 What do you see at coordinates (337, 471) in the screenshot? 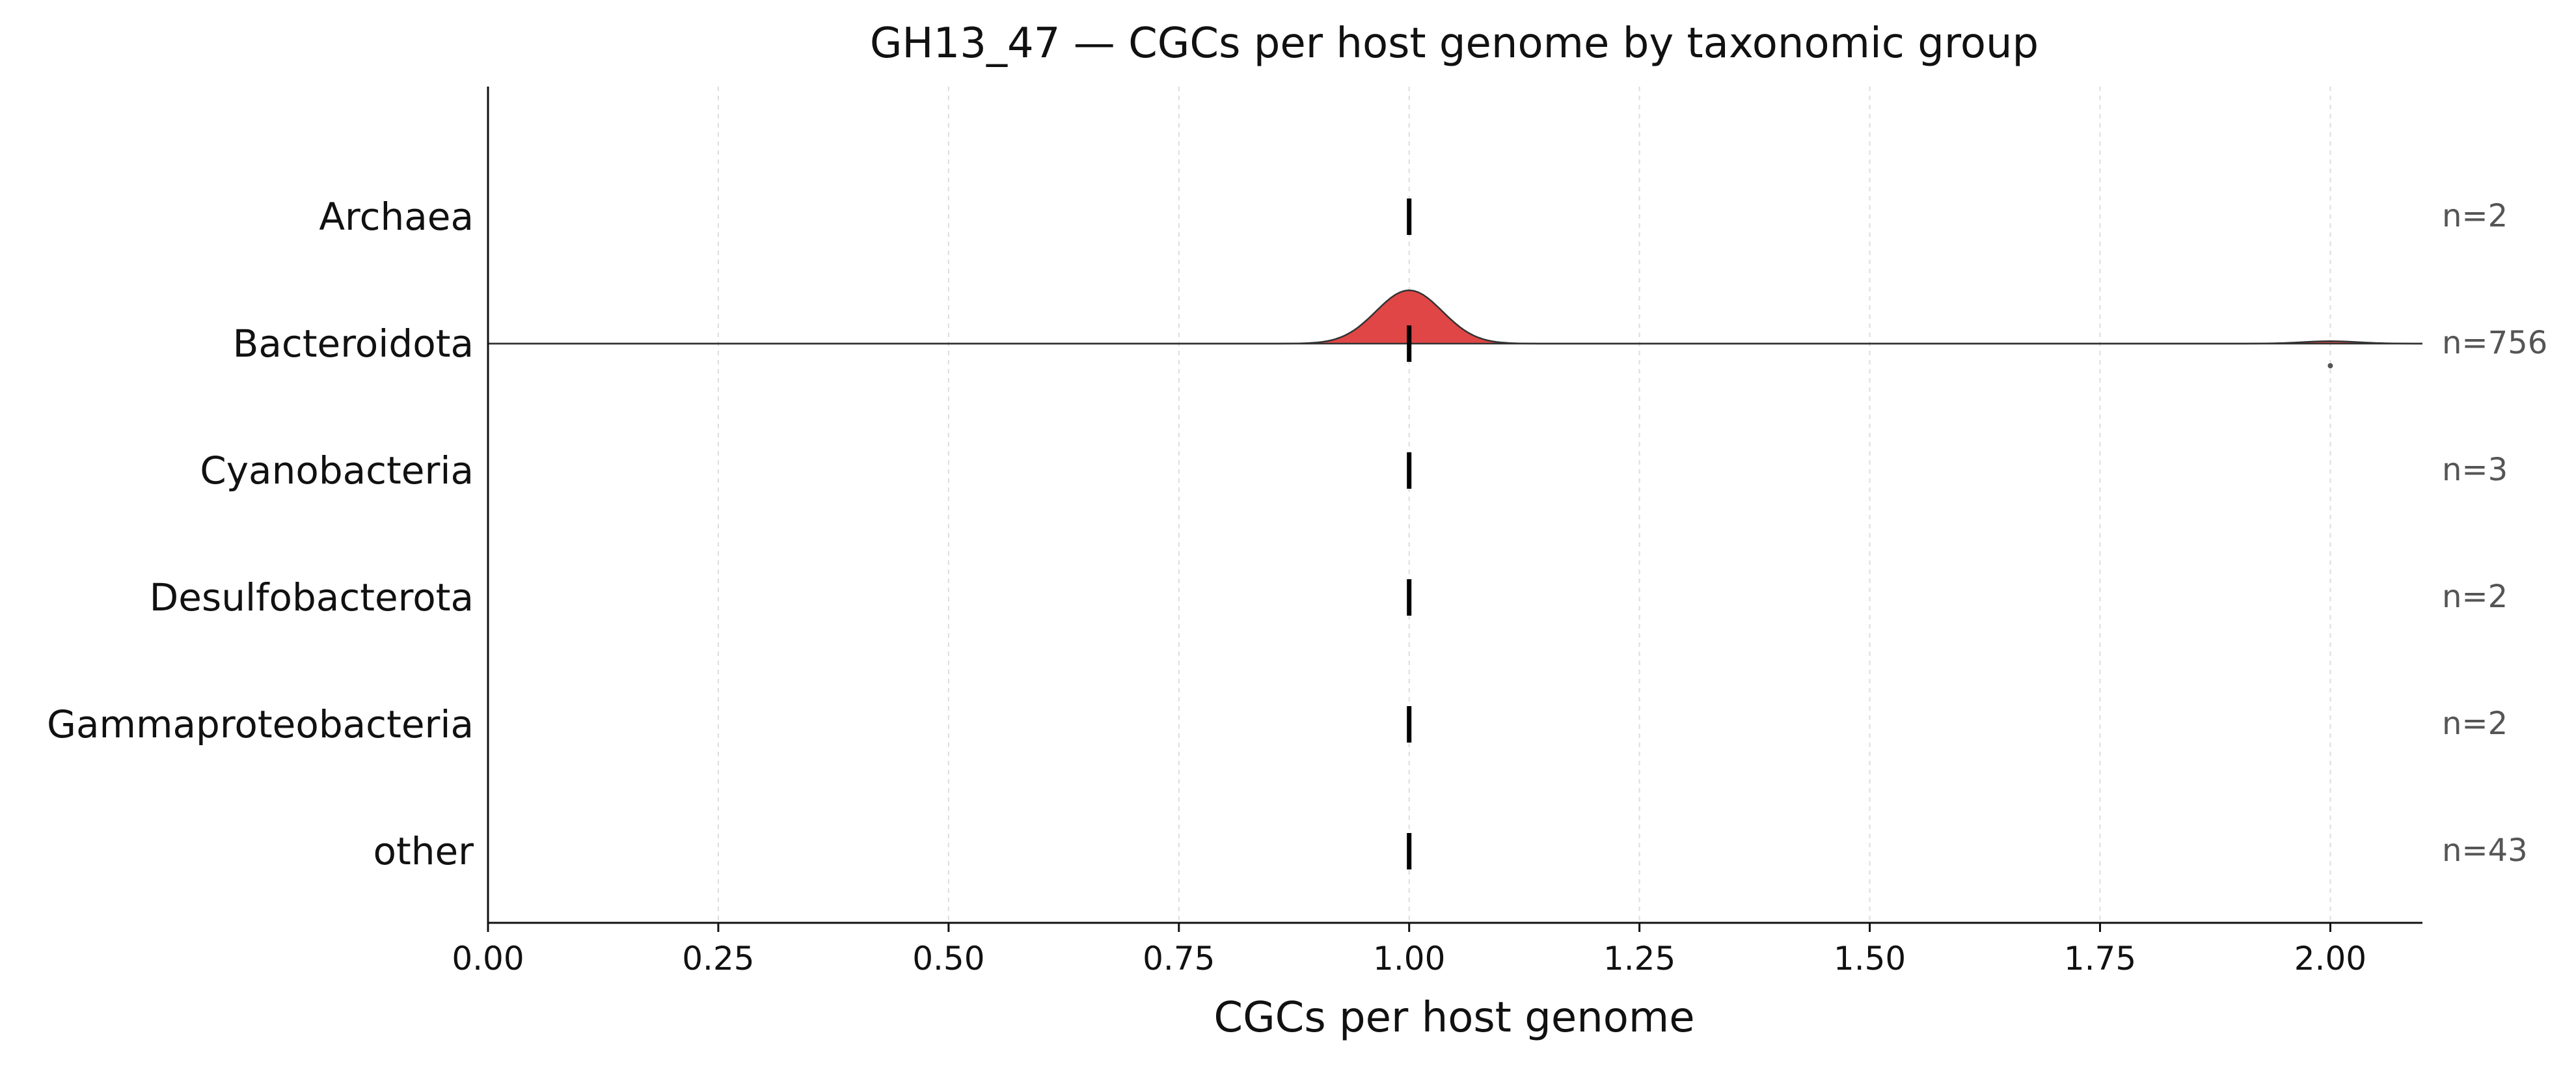
I see `y-category-label: Cyanobacteria` at bounding box center [337, 471].